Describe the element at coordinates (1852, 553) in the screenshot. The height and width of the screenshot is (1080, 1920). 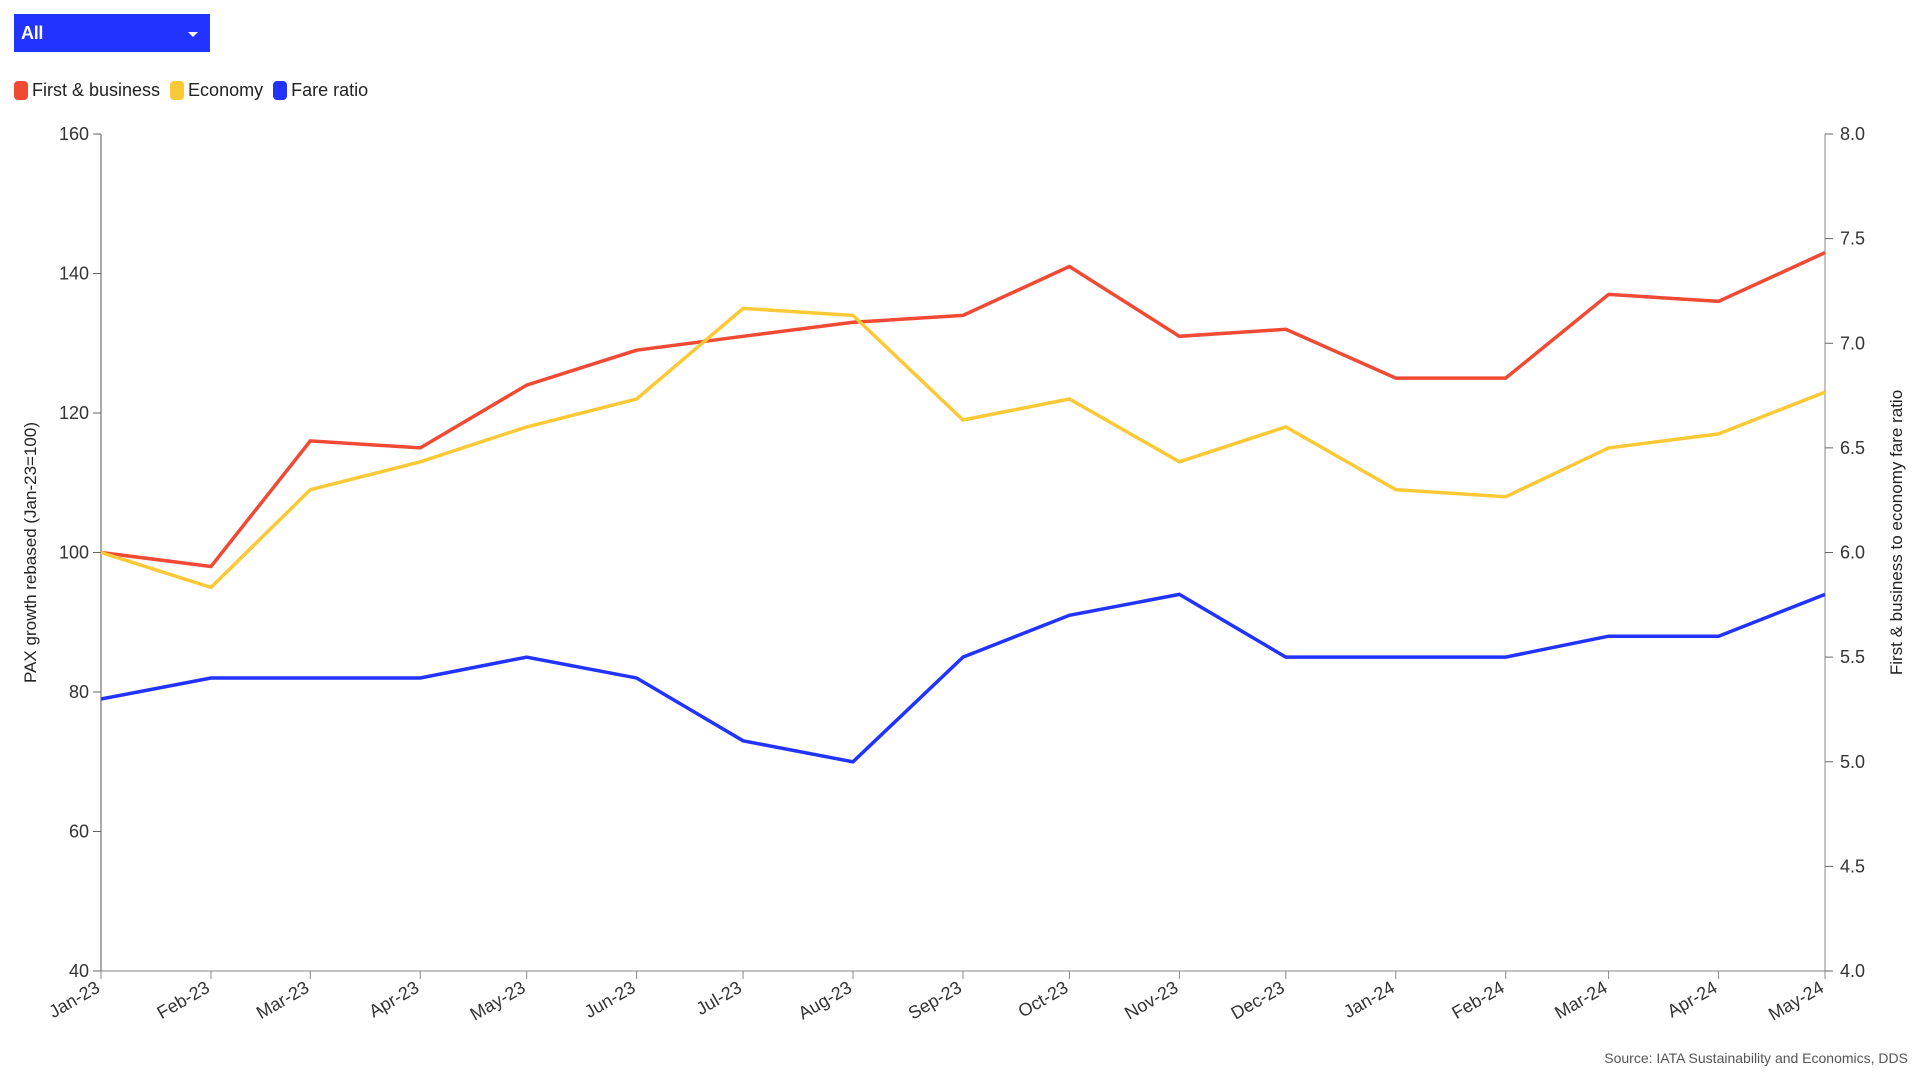
I see `y2-tick-label: 6.0` at that location.